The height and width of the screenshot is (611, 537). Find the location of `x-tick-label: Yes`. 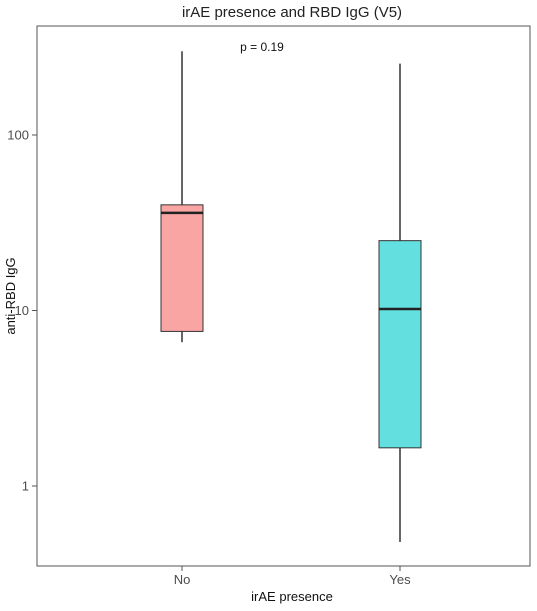

x-tick-label: Yes is located at coordinates (400, 579).